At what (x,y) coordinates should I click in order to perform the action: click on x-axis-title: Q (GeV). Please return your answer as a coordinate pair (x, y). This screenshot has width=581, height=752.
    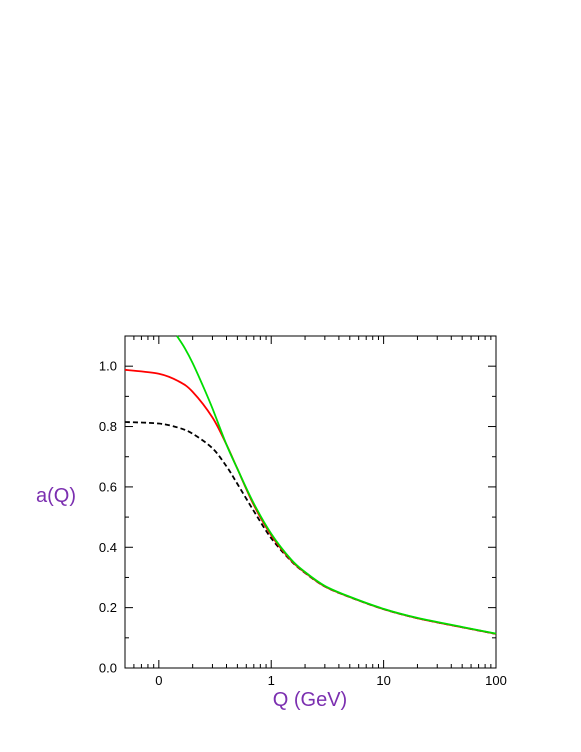
    Looking at the image, I should click on (310, 700).